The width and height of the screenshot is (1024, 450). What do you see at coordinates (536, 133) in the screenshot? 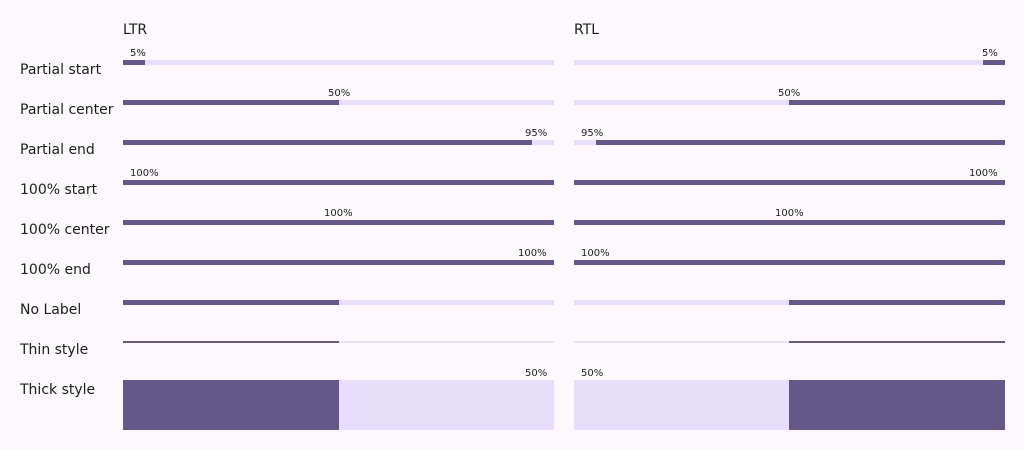
I see `ltr-progress-percent: 95%` at bounding box center [536, 133].